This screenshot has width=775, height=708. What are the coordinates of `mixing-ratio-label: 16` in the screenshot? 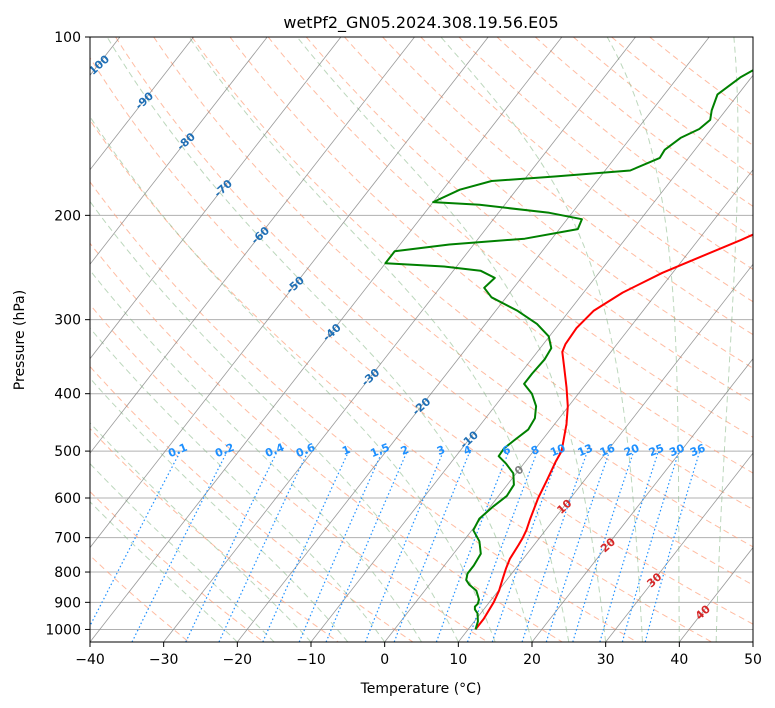 It's located at (607, 450).